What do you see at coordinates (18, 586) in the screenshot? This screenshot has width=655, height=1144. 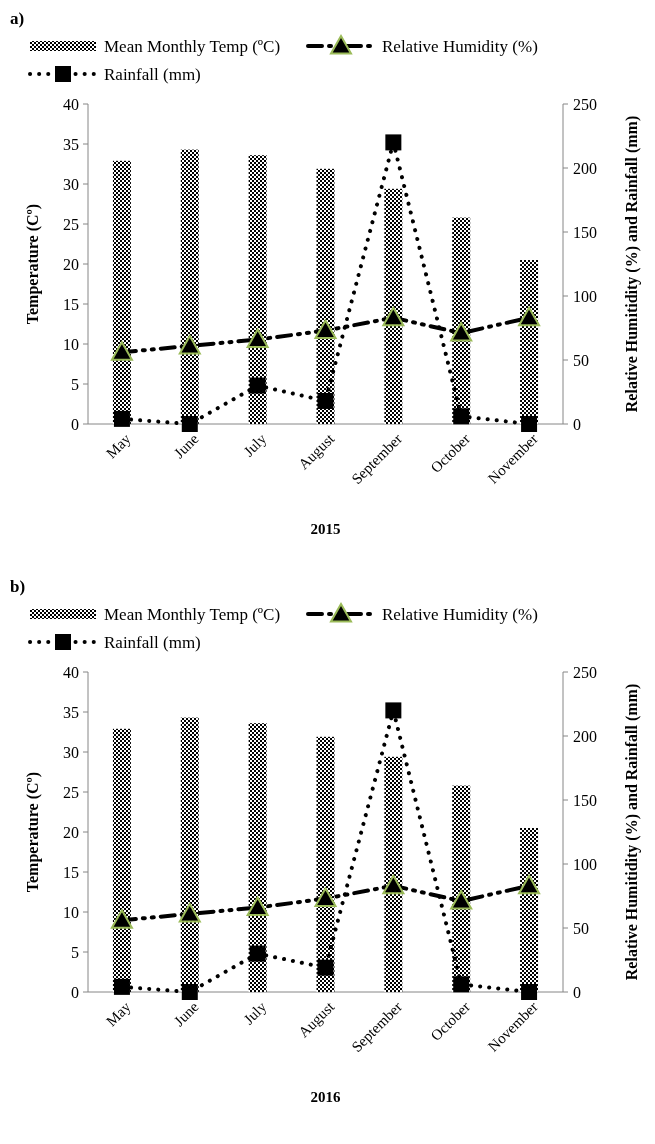 I see `chart-title: b)` at bounding box center [18, 586].